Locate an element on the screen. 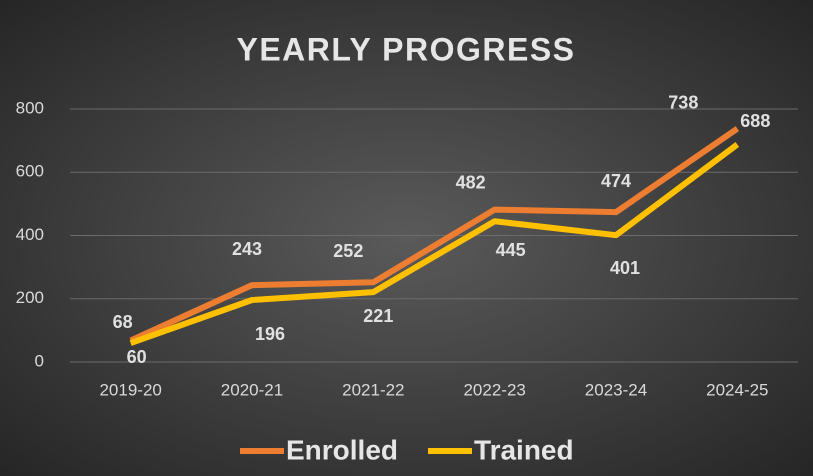 The width and height of the screenshot is (813, 476). y-tick-label: 200 is located at coordinates (30, 297).